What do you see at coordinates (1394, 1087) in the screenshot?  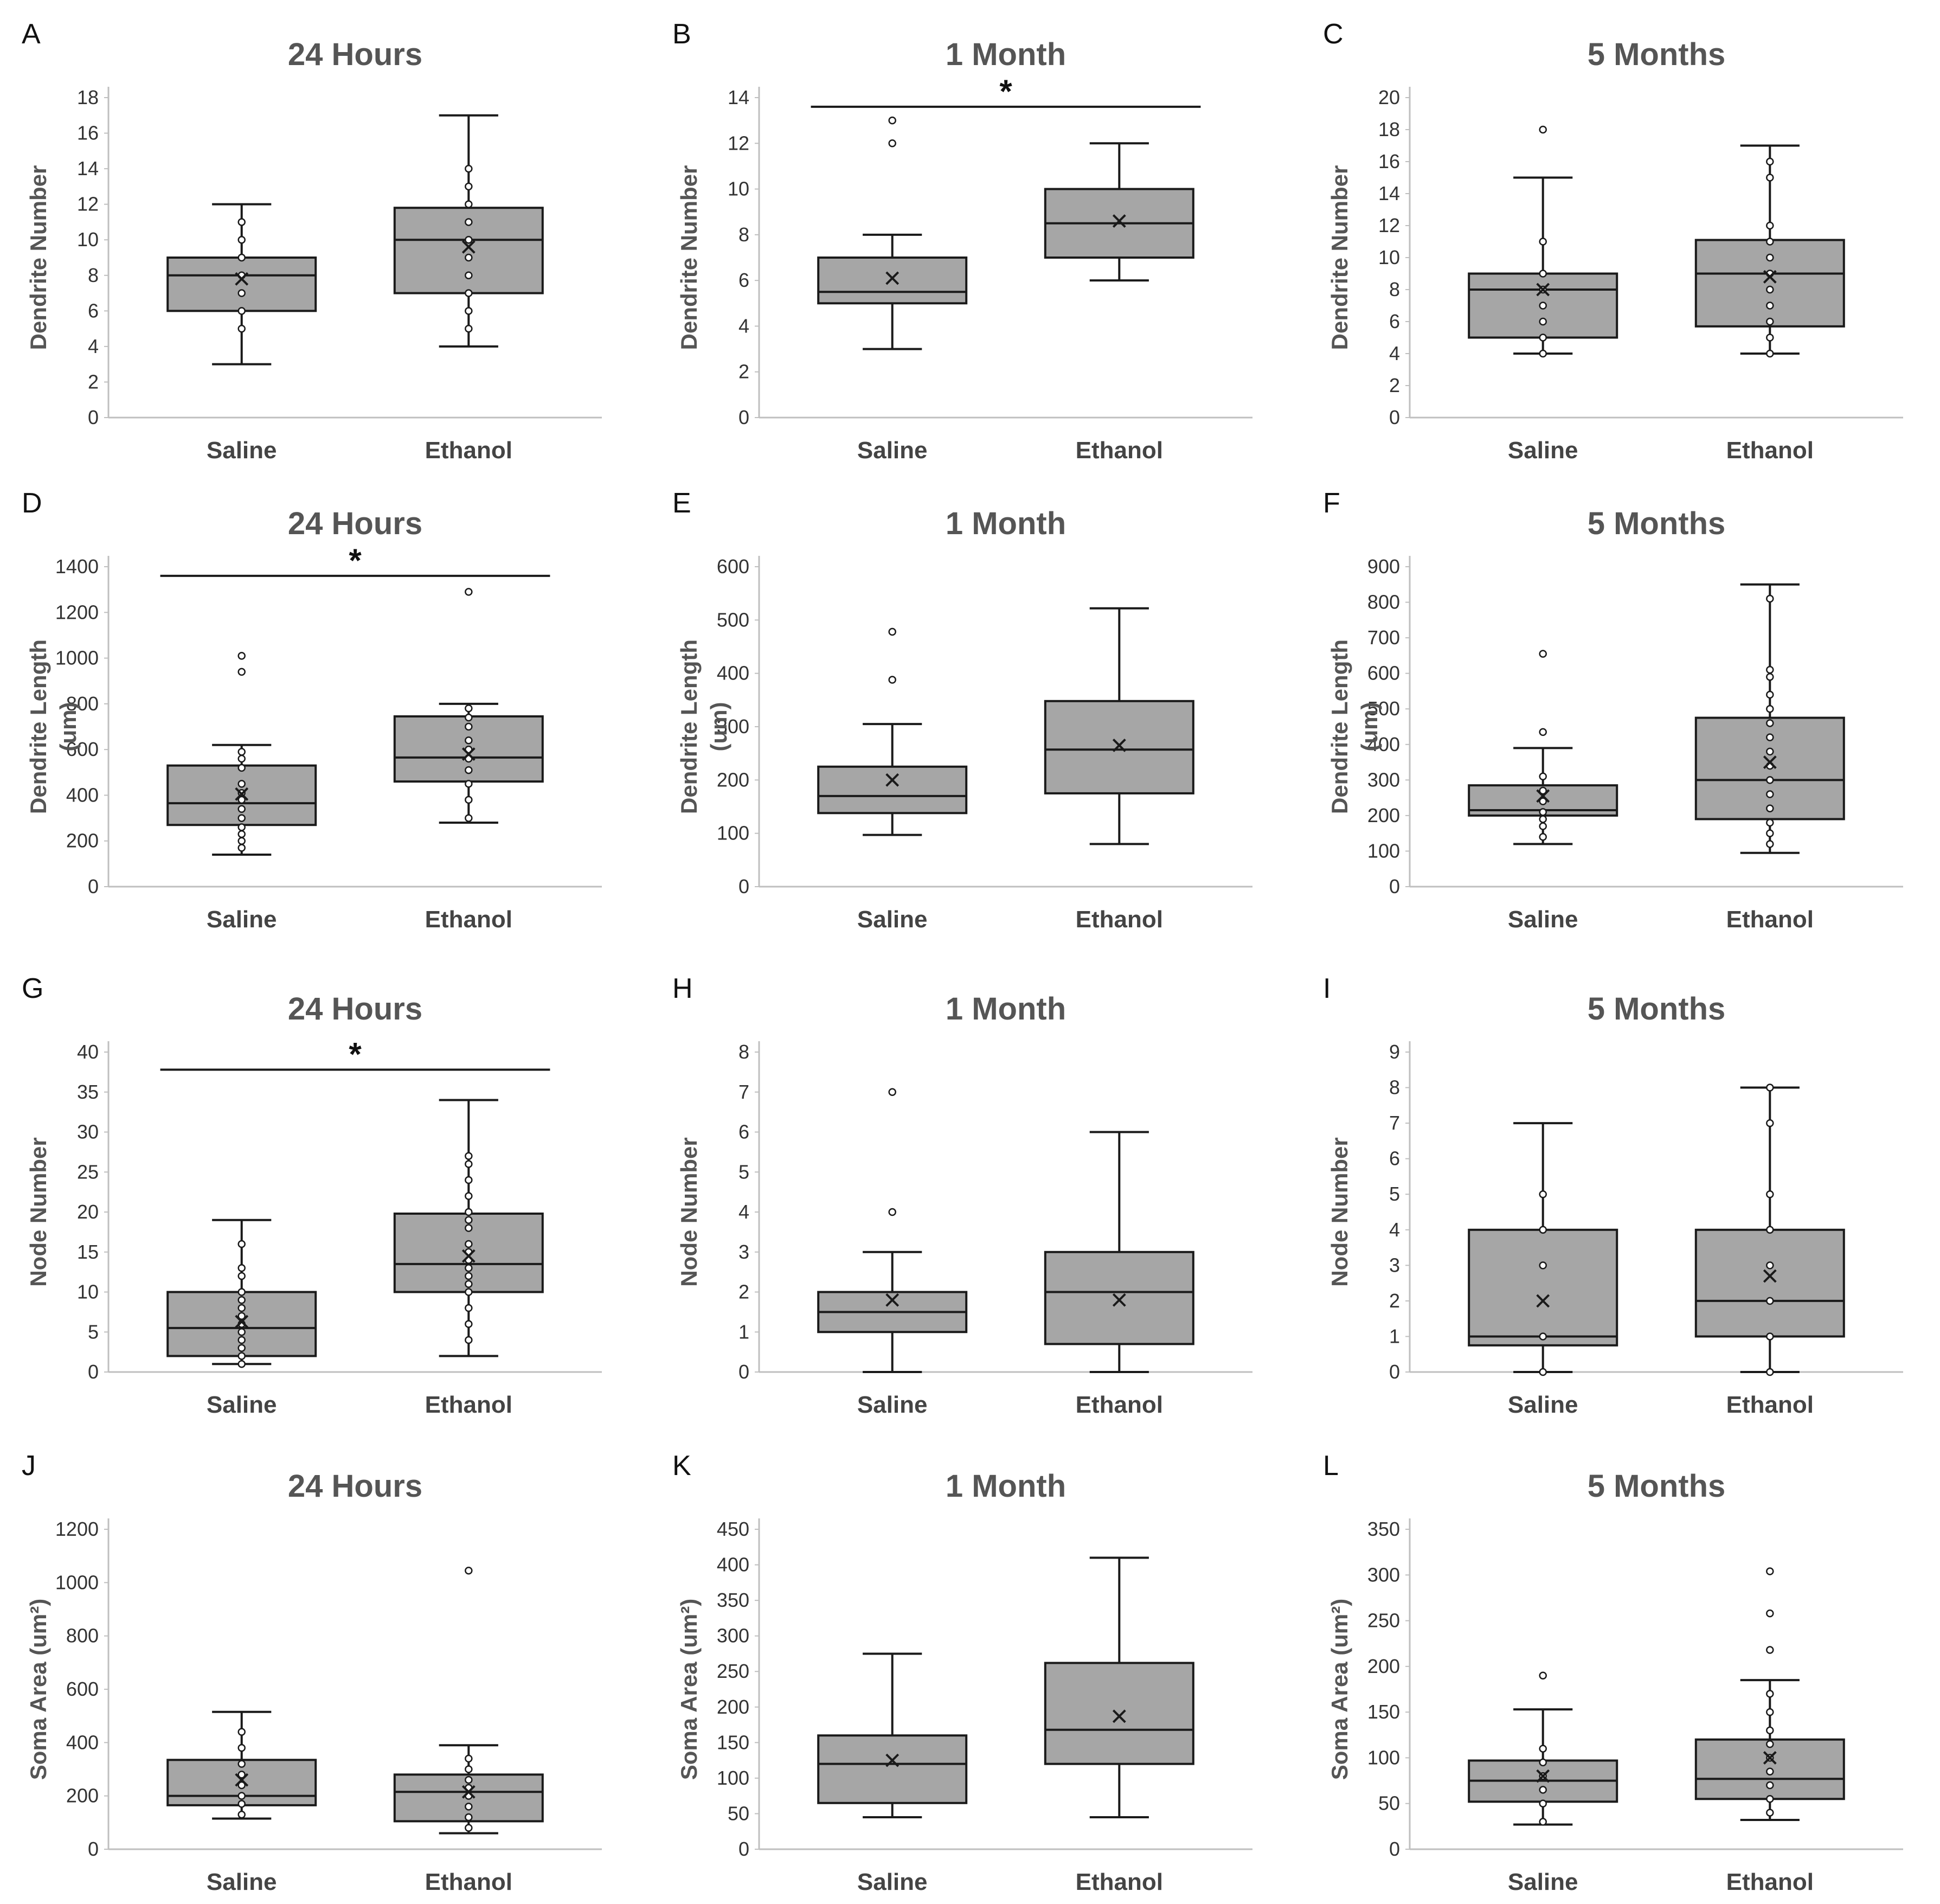 I see `y-tick-label: 8` at bounding box center [1394, 1087].